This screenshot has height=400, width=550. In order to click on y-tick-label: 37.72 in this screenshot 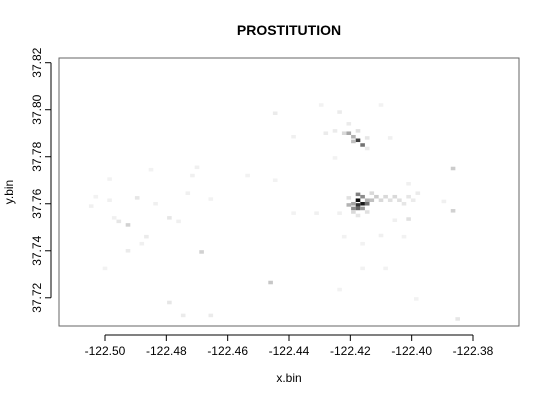, I will do `click(37, 297)`.